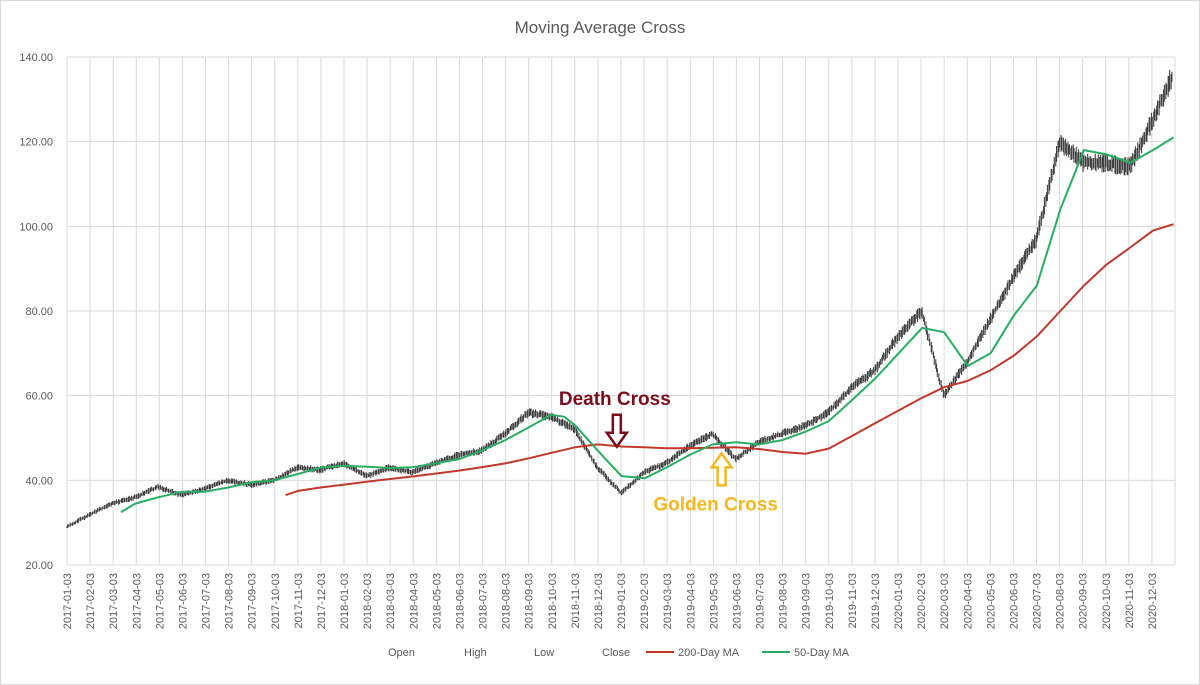 This screenshot has width=1200, height=685. What do you see at coordinates (822, 653) in the screenshot?
I see `legend-label: 50-Day MA` at bounding box center [822, 653].